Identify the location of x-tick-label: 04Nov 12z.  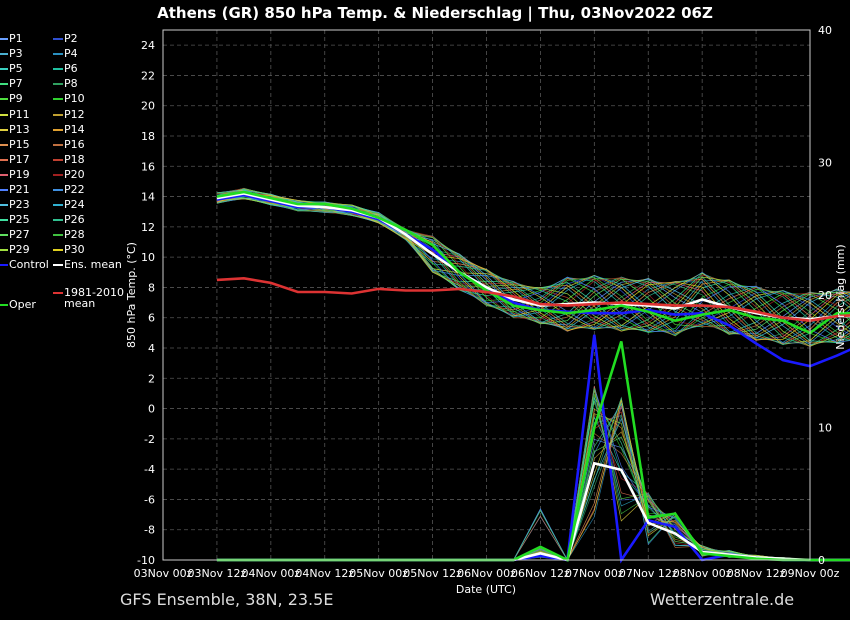
(324, 573).